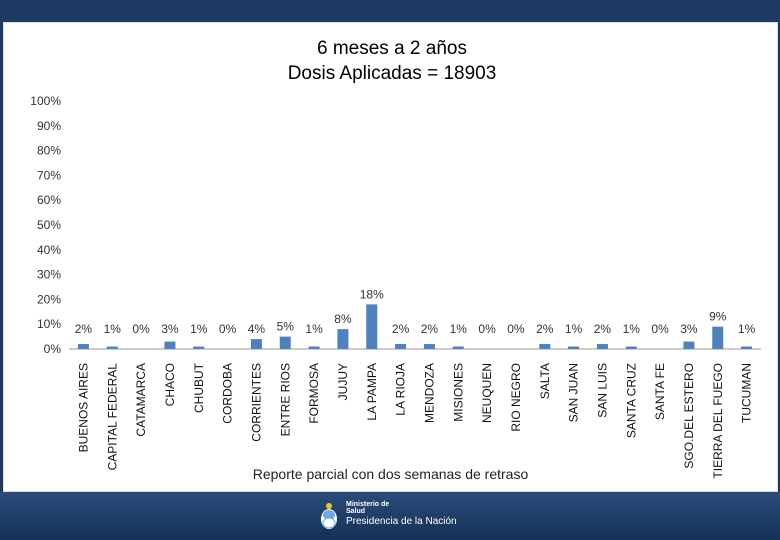 The image size is (780, 540). Describe the element at coordinates (372, 294) in the screenshot. I see `data-label: 18%` at that location.